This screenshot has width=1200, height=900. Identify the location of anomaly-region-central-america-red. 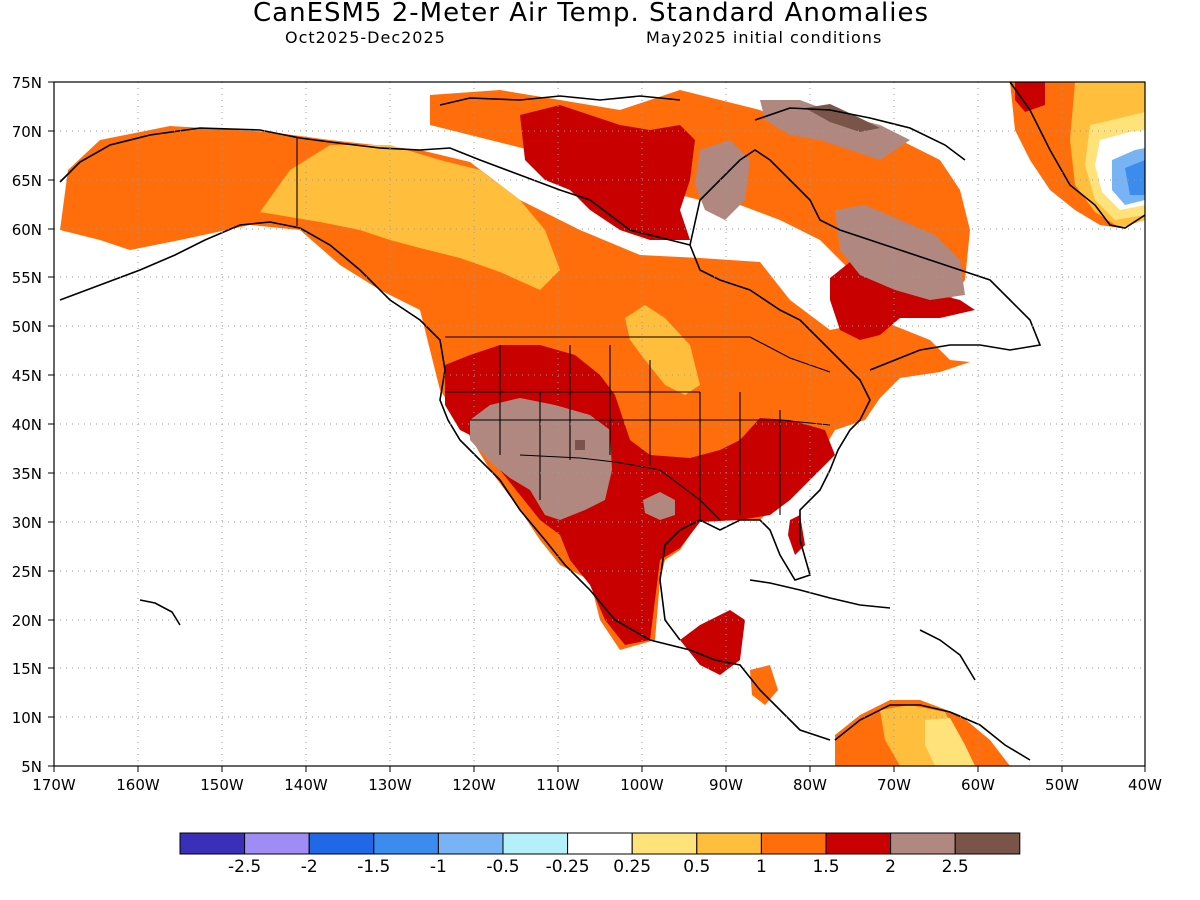
(712, 642).